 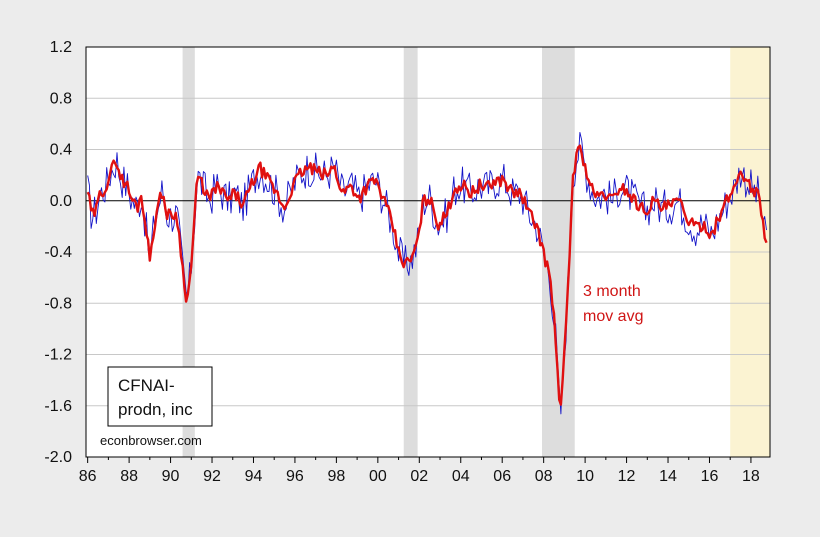 I want to click on x-tick-label-13: 12, so click(x=627, y=476).